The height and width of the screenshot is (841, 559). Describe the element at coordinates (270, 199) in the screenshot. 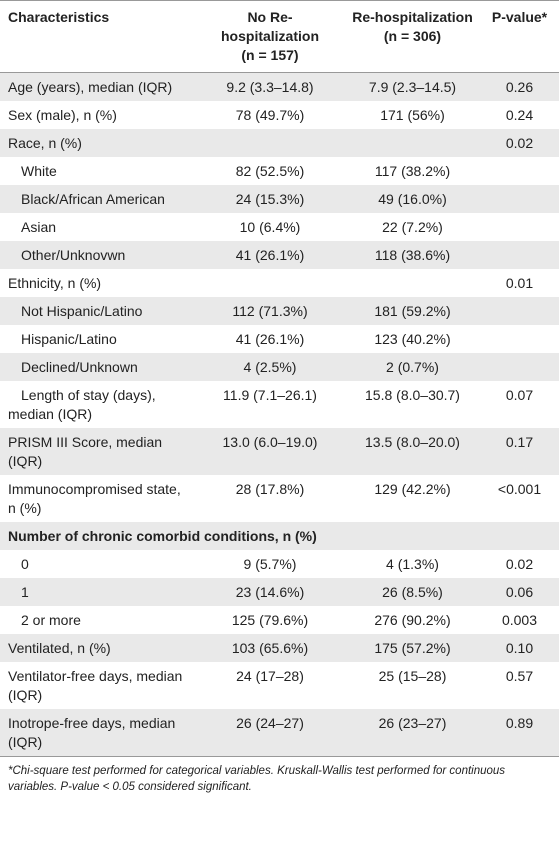

I see `table-cell: 24 (15.3%)` at that location.